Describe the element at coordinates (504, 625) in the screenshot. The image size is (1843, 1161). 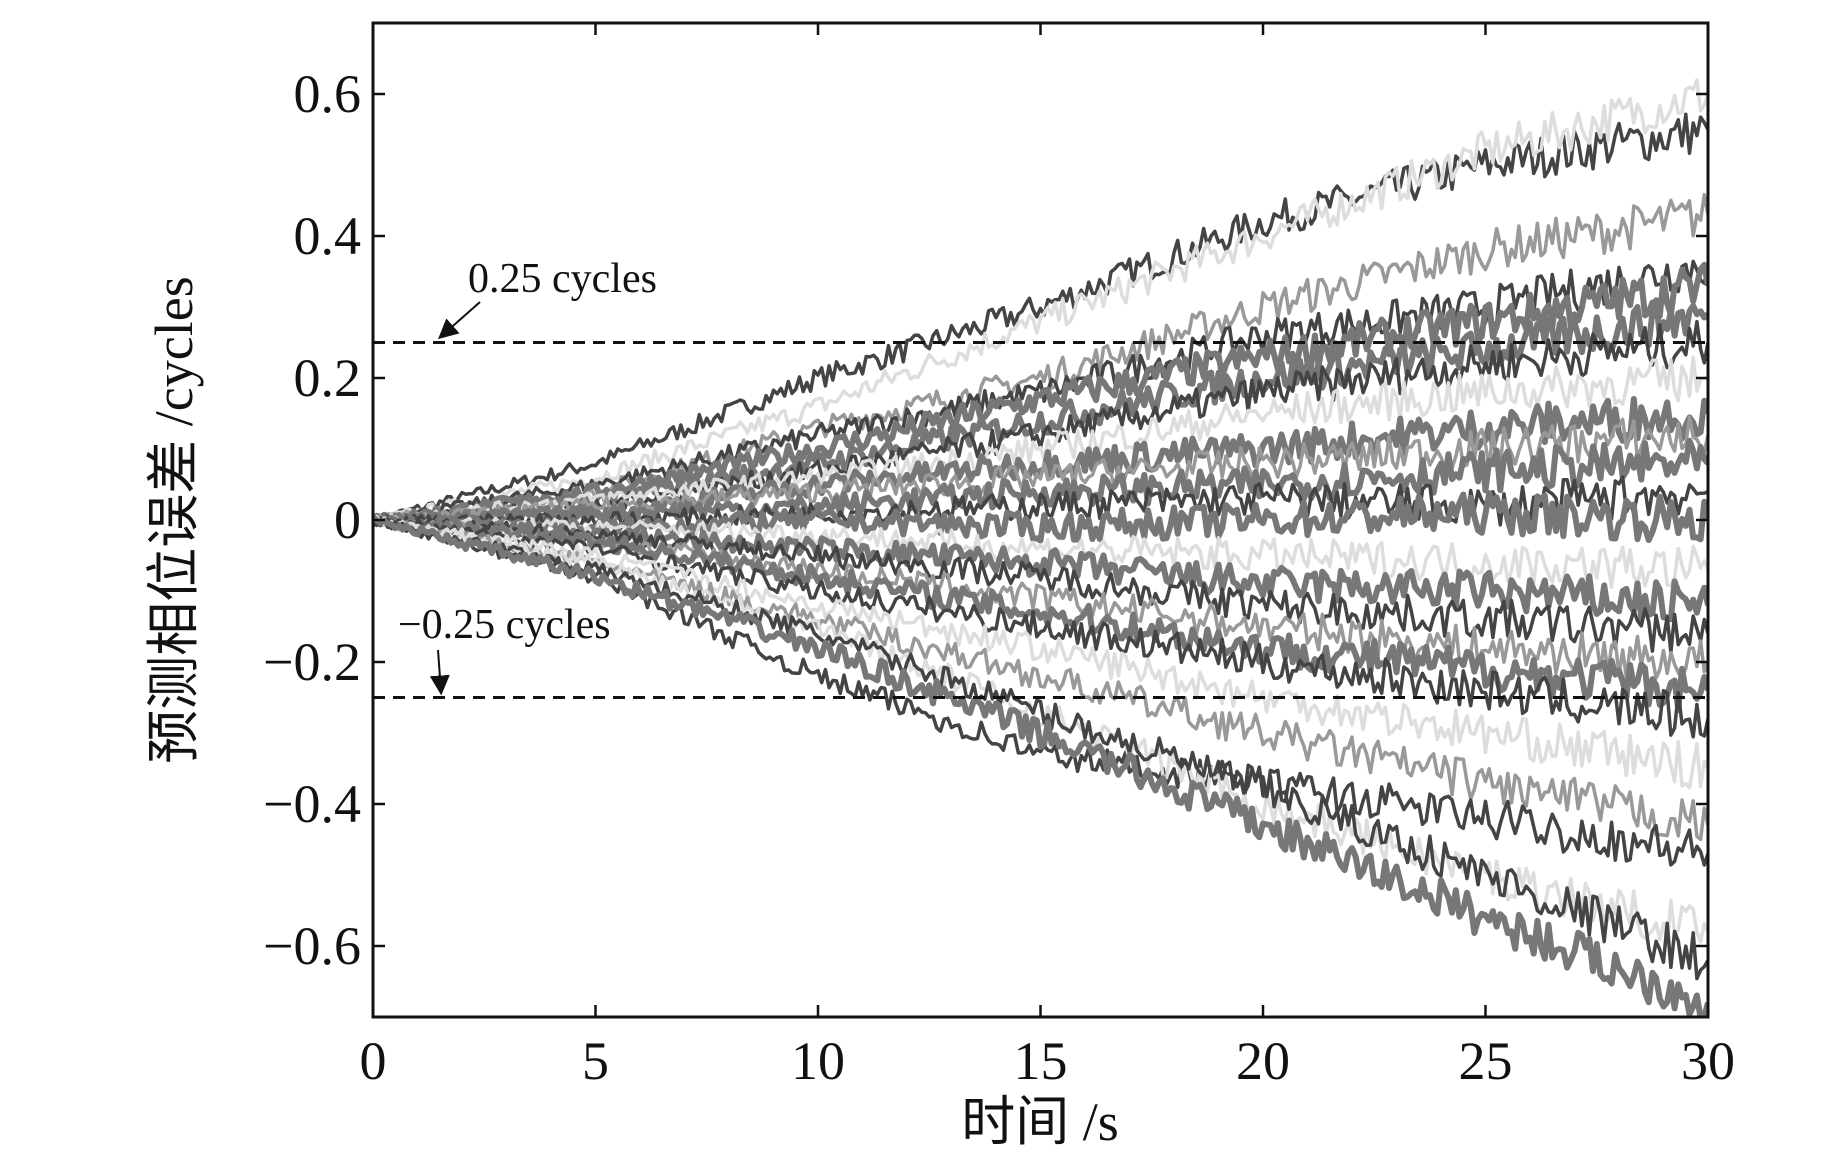
I see `lower-reference-label: −0.25 cycles` at that location.